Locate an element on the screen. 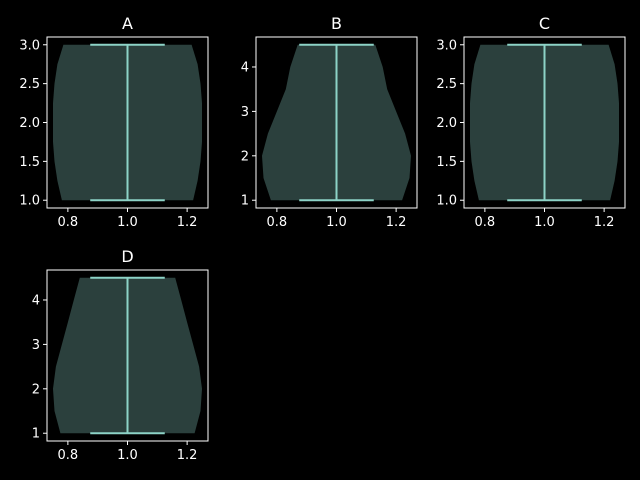 The image size is (640, 480). subplot-title: C is located at coordinates (544, 23).